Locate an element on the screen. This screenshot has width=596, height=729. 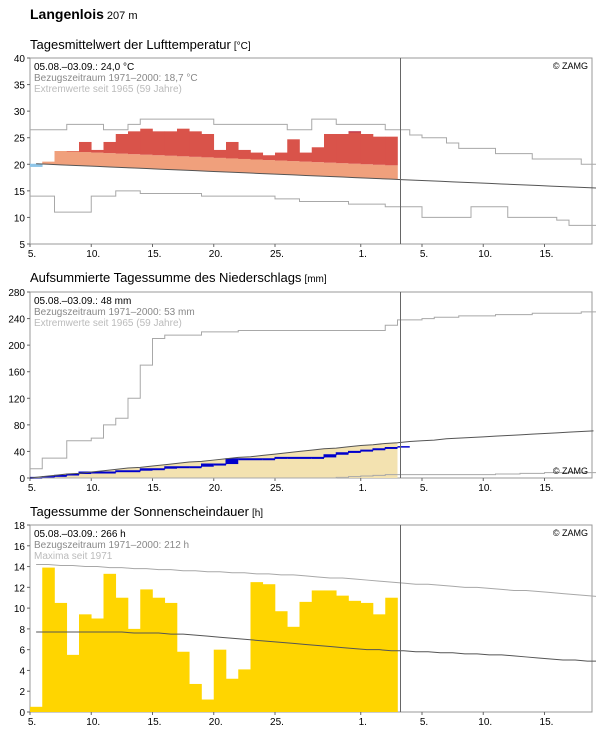
sunshine-y-tick-label: 6 is located at coordinates (22, 651).